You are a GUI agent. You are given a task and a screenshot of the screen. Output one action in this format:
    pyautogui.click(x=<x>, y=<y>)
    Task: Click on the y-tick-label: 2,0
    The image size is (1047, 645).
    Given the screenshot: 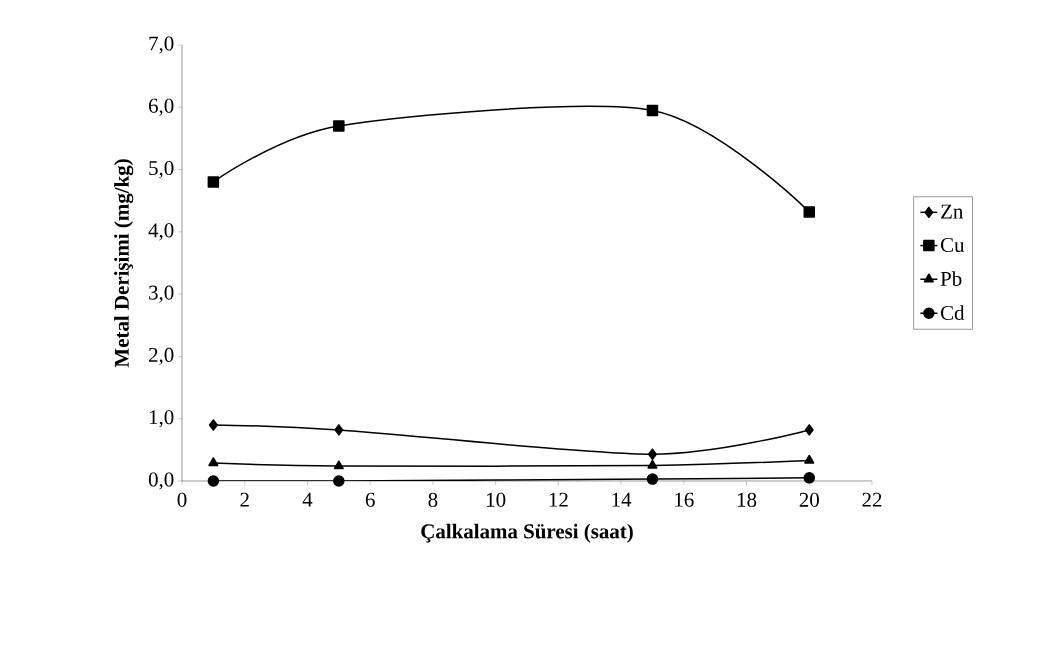 What is the action you would take?
    pyautogui.click(x=161, y=356)
    